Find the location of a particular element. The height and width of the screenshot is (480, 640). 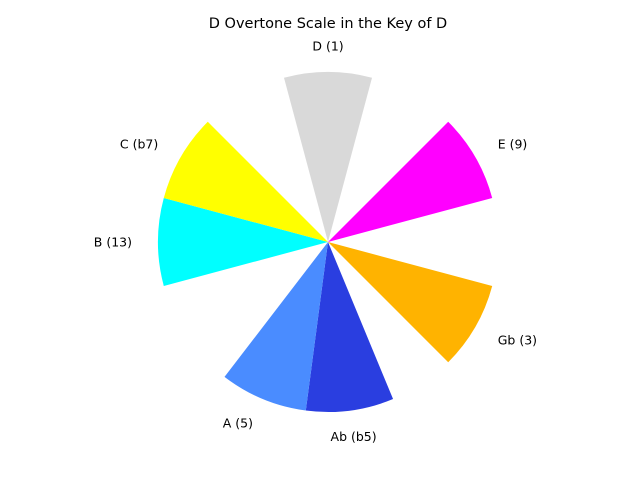

label-c-b7: C (b7) is located at coordinates (139, 144).